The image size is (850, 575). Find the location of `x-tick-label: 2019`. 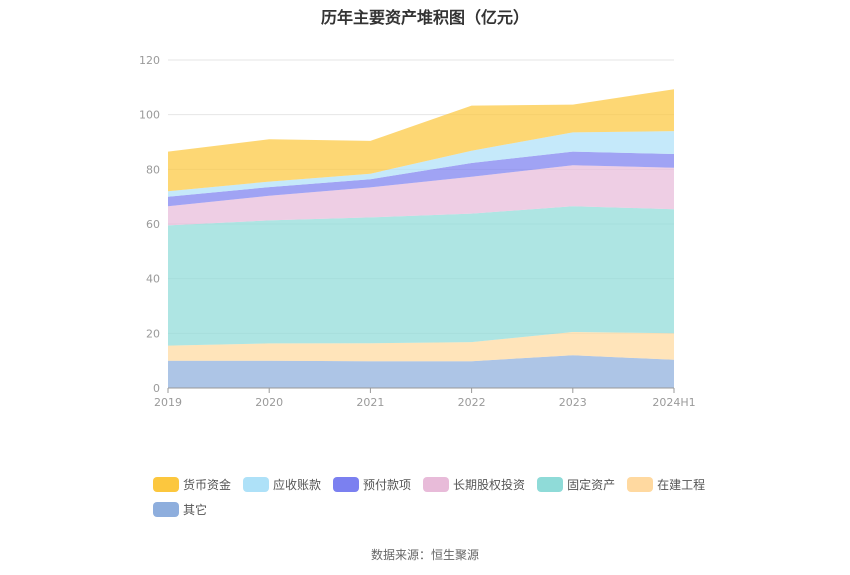

x-tick-label: 2019 is located at coordinates (168, 402).